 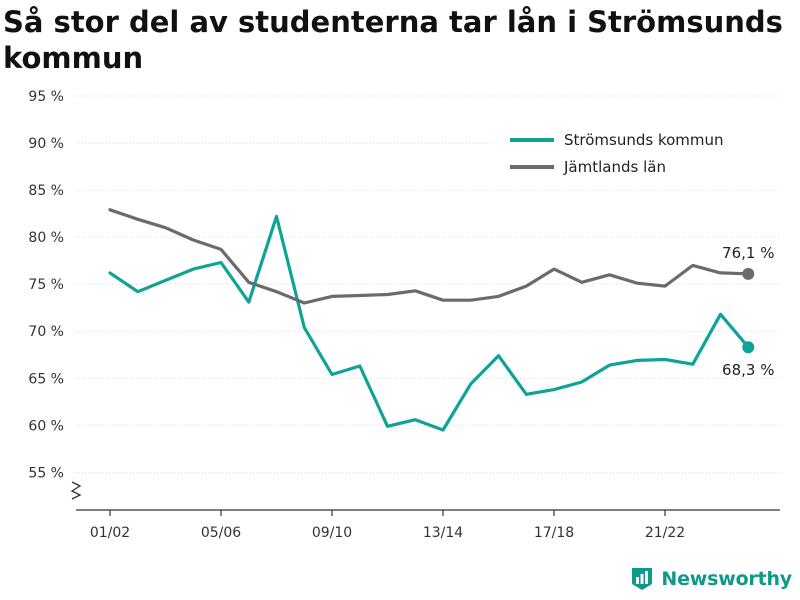 I want to click on x-tick-label: 13/14, so click(x=443, y=533).